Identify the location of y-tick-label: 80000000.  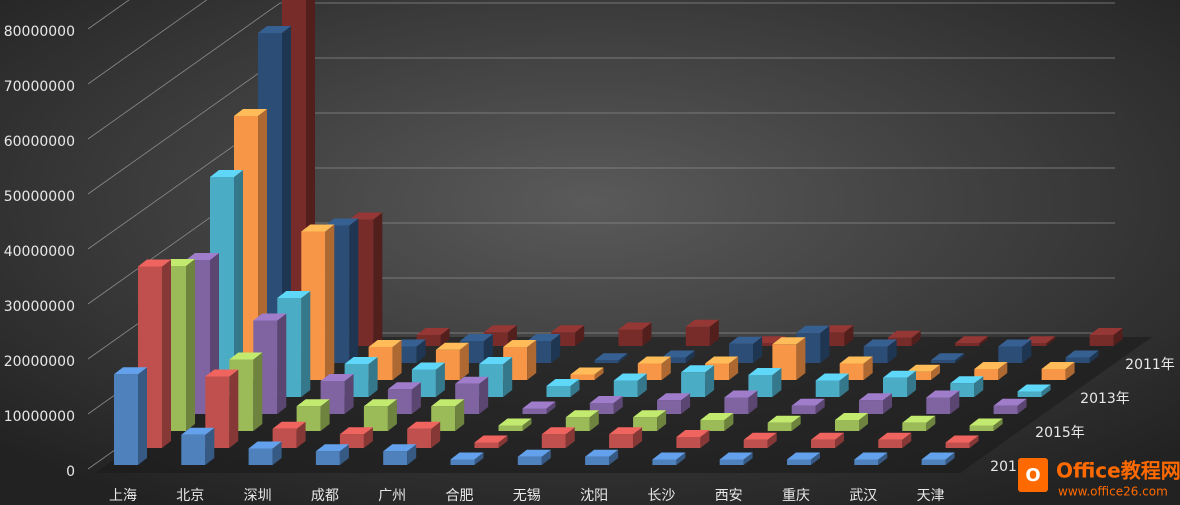
(39, 32).